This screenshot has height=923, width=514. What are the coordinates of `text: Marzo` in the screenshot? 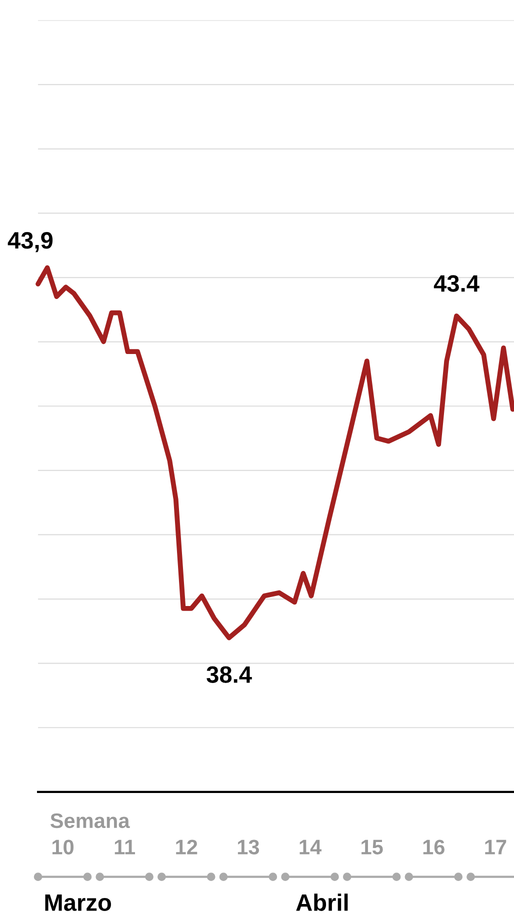 It's located at (78, 902).